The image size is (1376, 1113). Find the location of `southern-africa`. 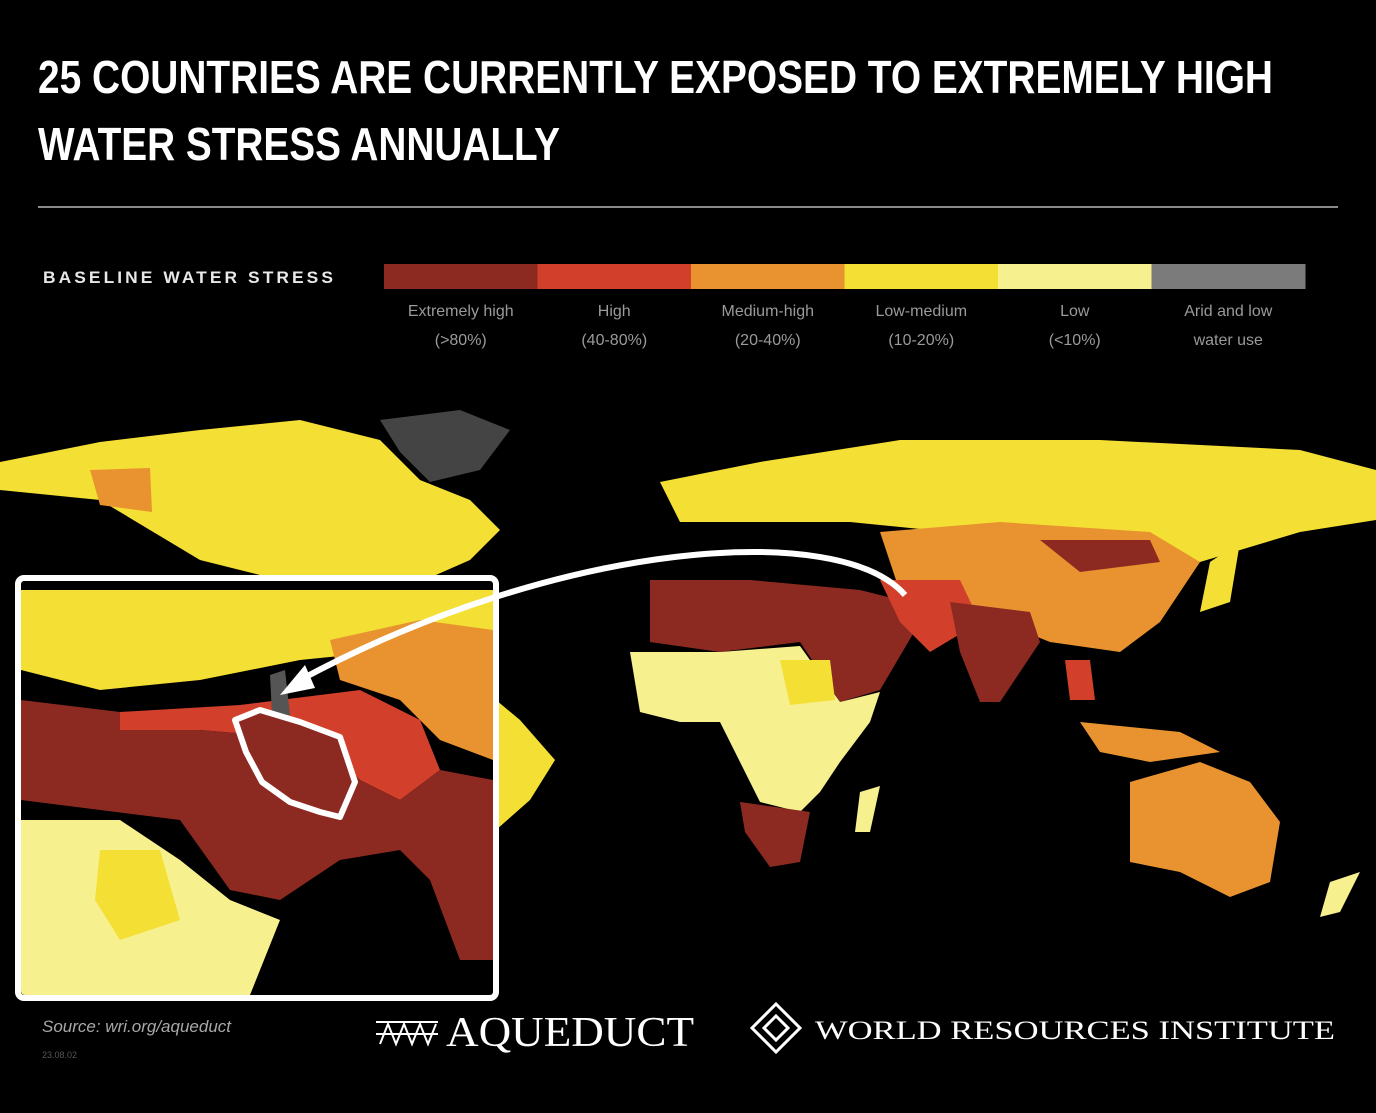

southern-africa is located at coordinates (775, 834).